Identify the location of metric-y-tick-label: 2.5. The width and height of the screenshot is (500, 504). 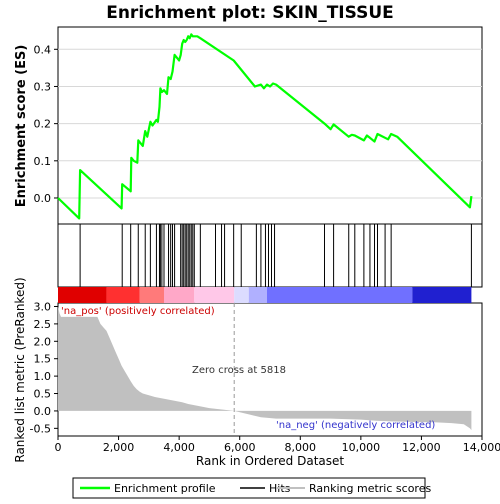
(43, 324).